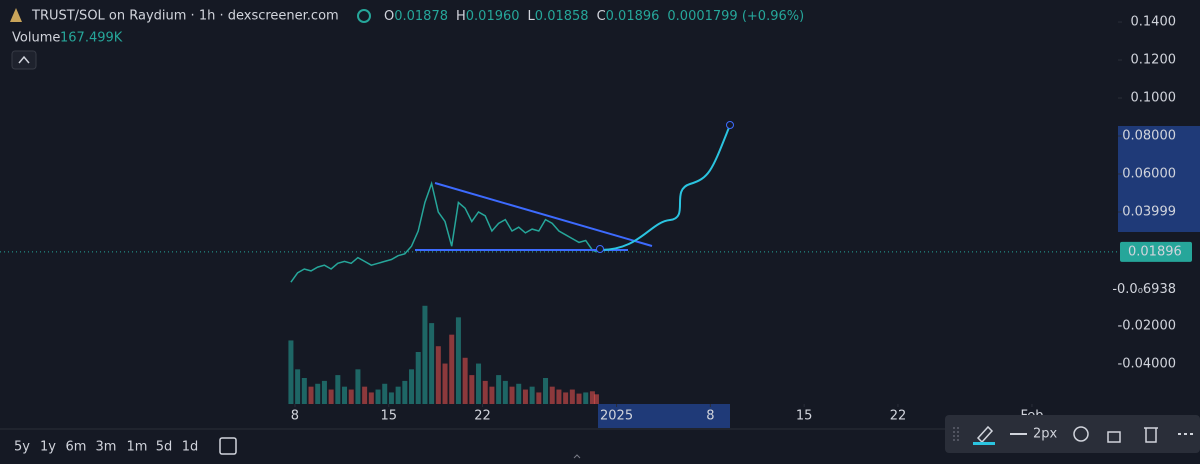  I want to click on timeframe-button: 5y, so click(22, 447).